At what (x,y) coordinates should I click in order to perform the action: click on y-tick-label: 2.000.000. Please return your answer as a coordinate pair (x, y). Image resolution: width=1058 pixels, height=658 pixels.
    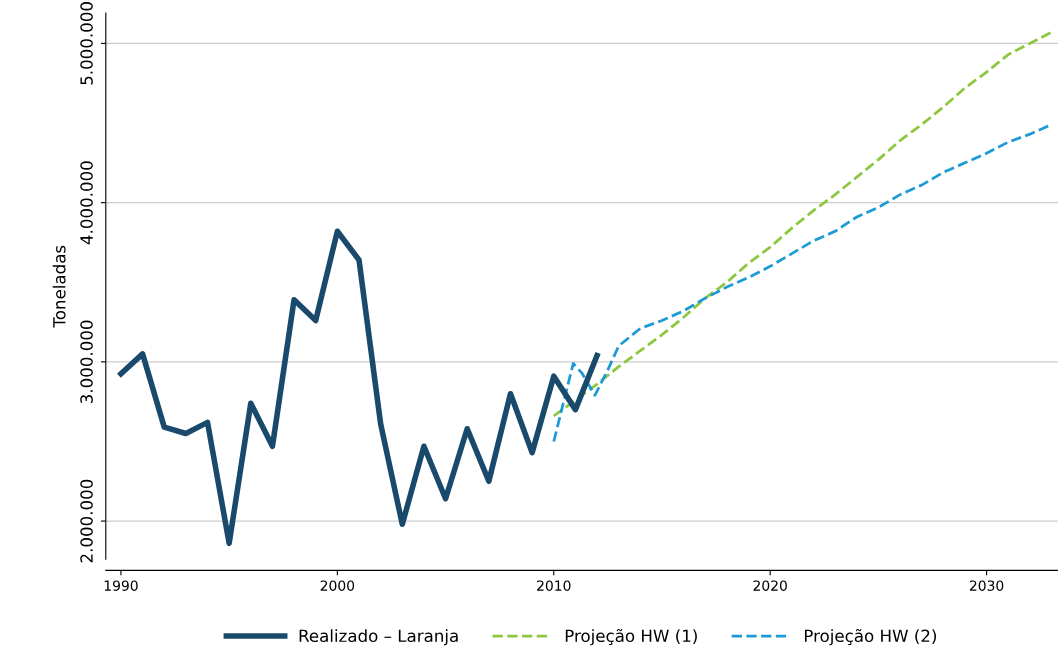
    Looking at the image, I should click on (86, 521).